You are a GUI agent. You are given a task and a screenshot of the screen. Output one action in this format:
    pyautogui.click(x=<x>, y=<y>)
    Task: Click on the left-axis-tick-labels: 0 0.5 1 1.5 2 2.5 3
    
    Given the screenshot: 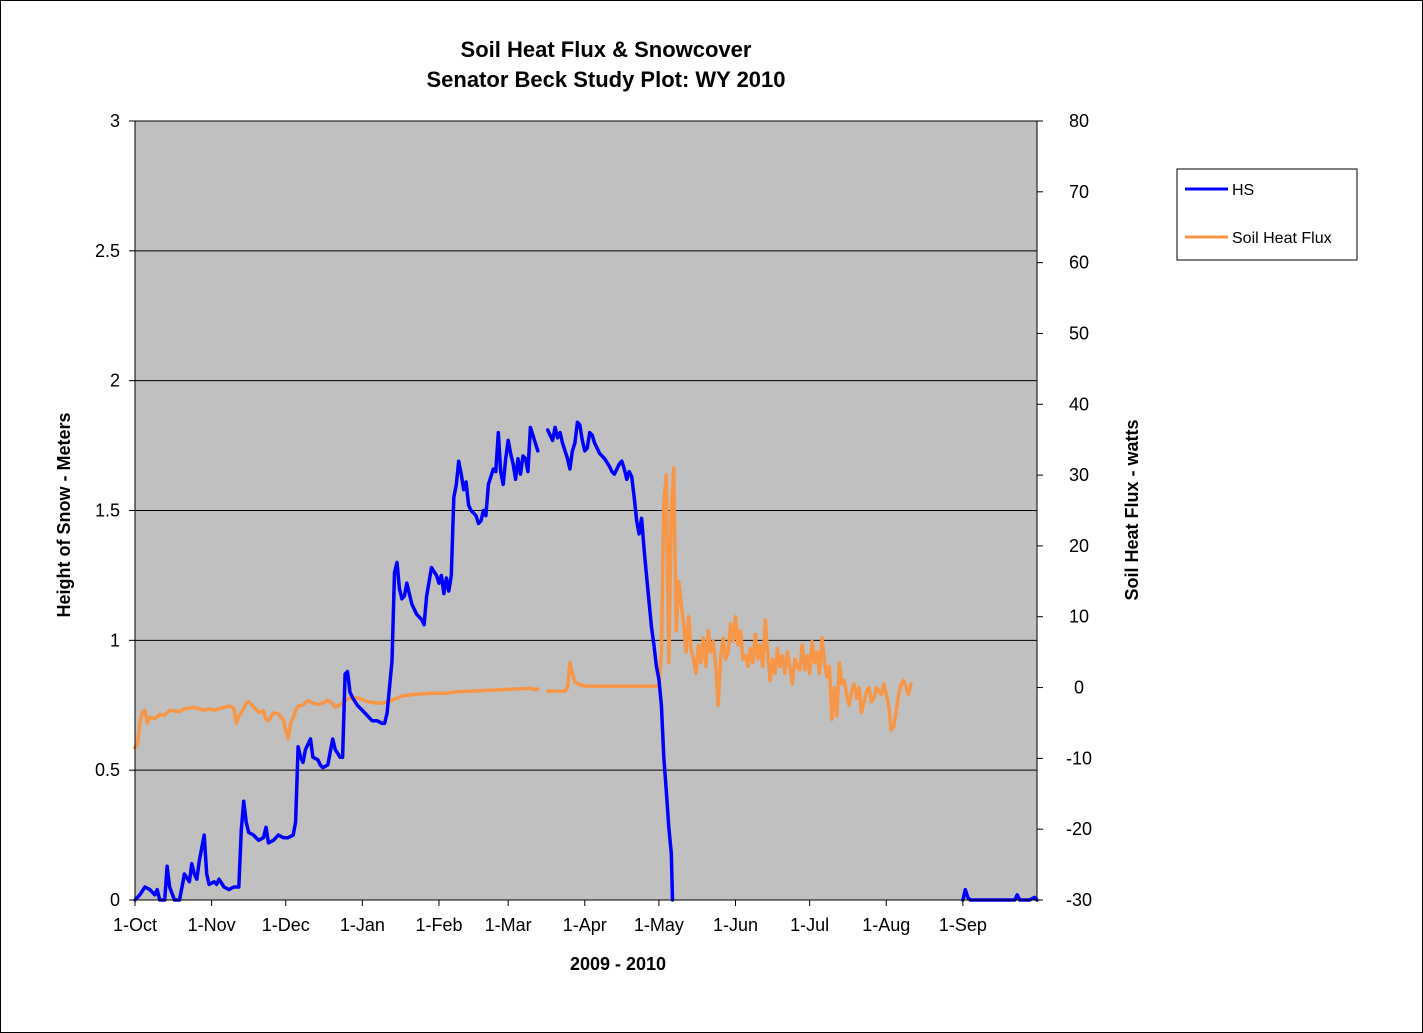 What is the action you would take?
    pyautogui.click(x=107, y=510)
    